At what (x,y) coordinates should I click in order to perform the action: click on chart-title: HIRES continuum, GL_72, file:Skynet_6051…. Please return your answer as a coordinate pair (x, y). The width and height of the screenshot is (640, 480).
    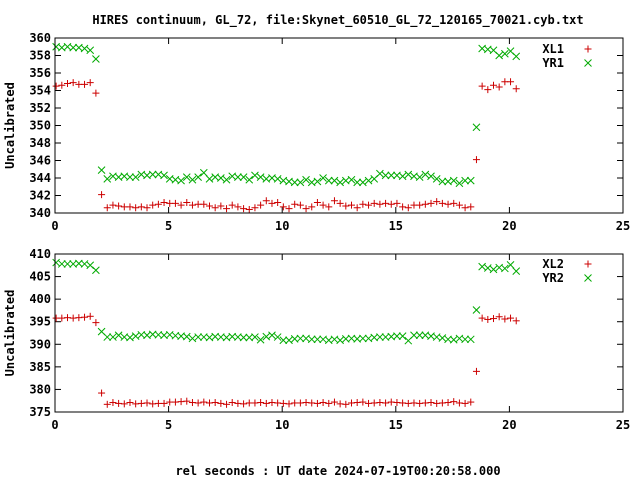
    Looking at the image, I should click on (337, 20).